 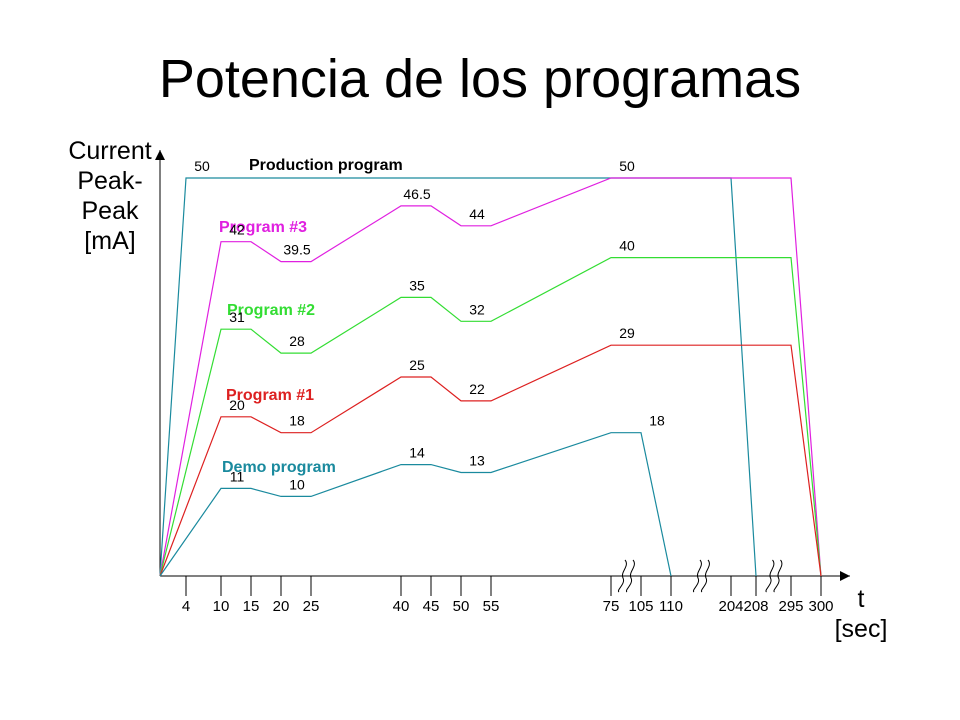 What do you see at coordinates (251, 606) in the screenshot?
I see `x-tick-label: 15` at bounding box center [251, 606].